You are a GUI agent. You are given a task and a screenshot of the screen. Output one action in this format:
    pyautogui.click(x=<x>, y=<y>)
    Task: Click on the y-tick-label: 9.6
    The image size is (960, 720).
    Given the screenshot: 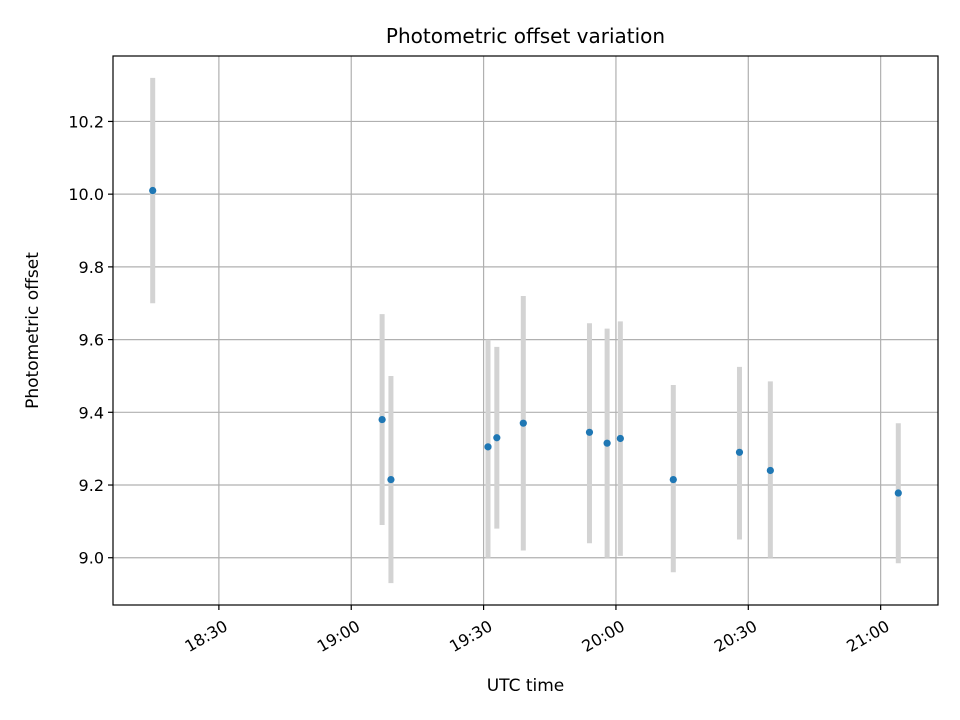 What is the action you would take?
    pyautogui.click(x=91, y=340)
    